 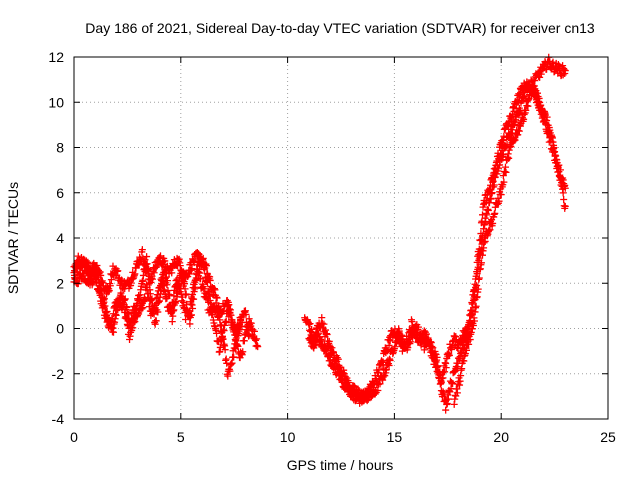 What do you see at coordinates (74, 437) in the screenshot?
I see `x-tick-label: 0` at bounding box center [74, 437].